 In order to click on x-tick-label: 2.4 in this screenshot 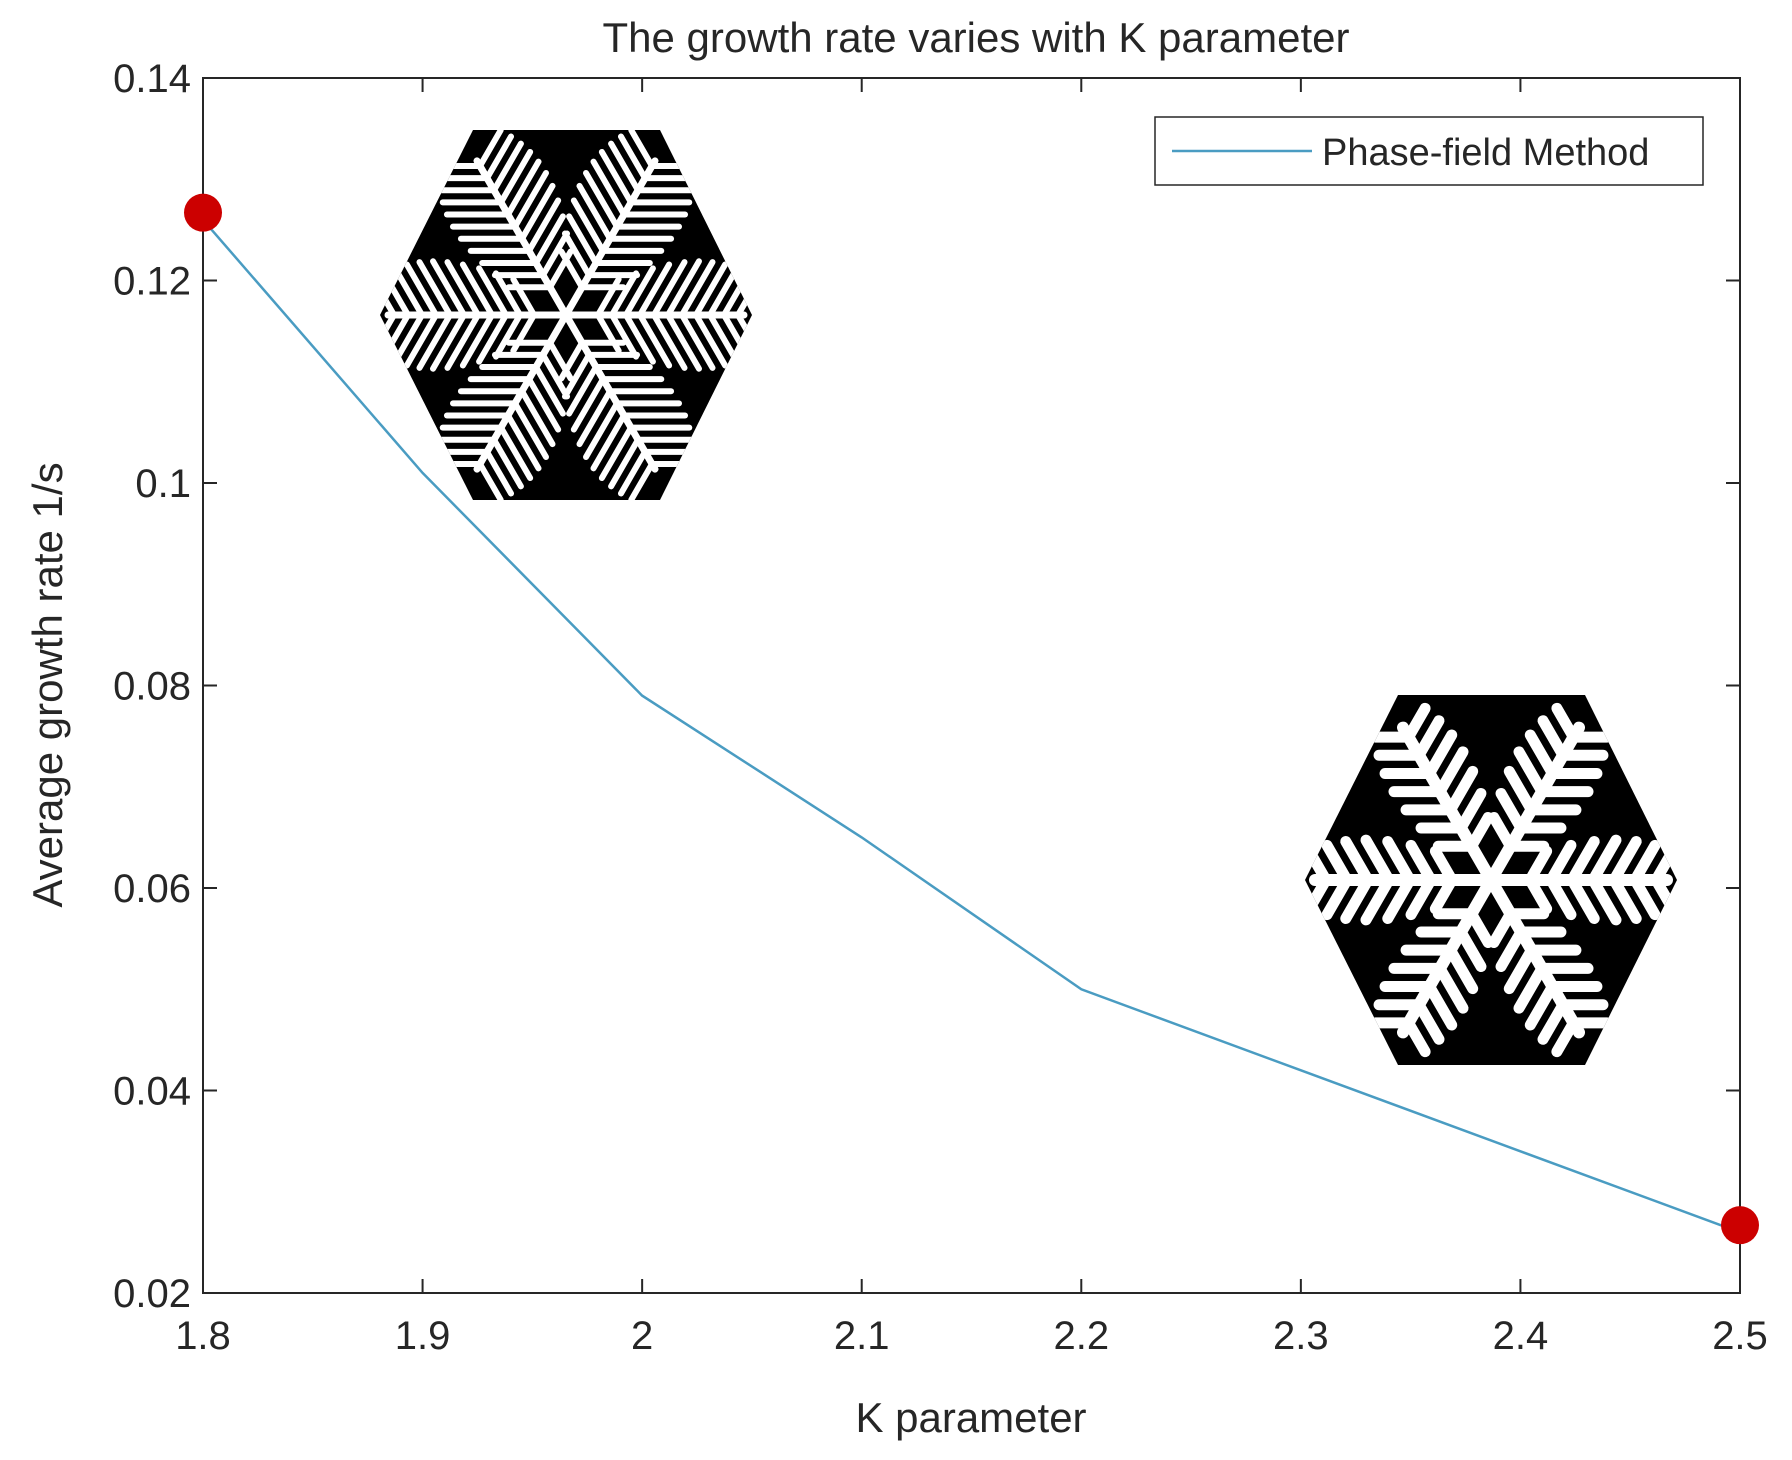, I will do `click(1521, 1336)`.